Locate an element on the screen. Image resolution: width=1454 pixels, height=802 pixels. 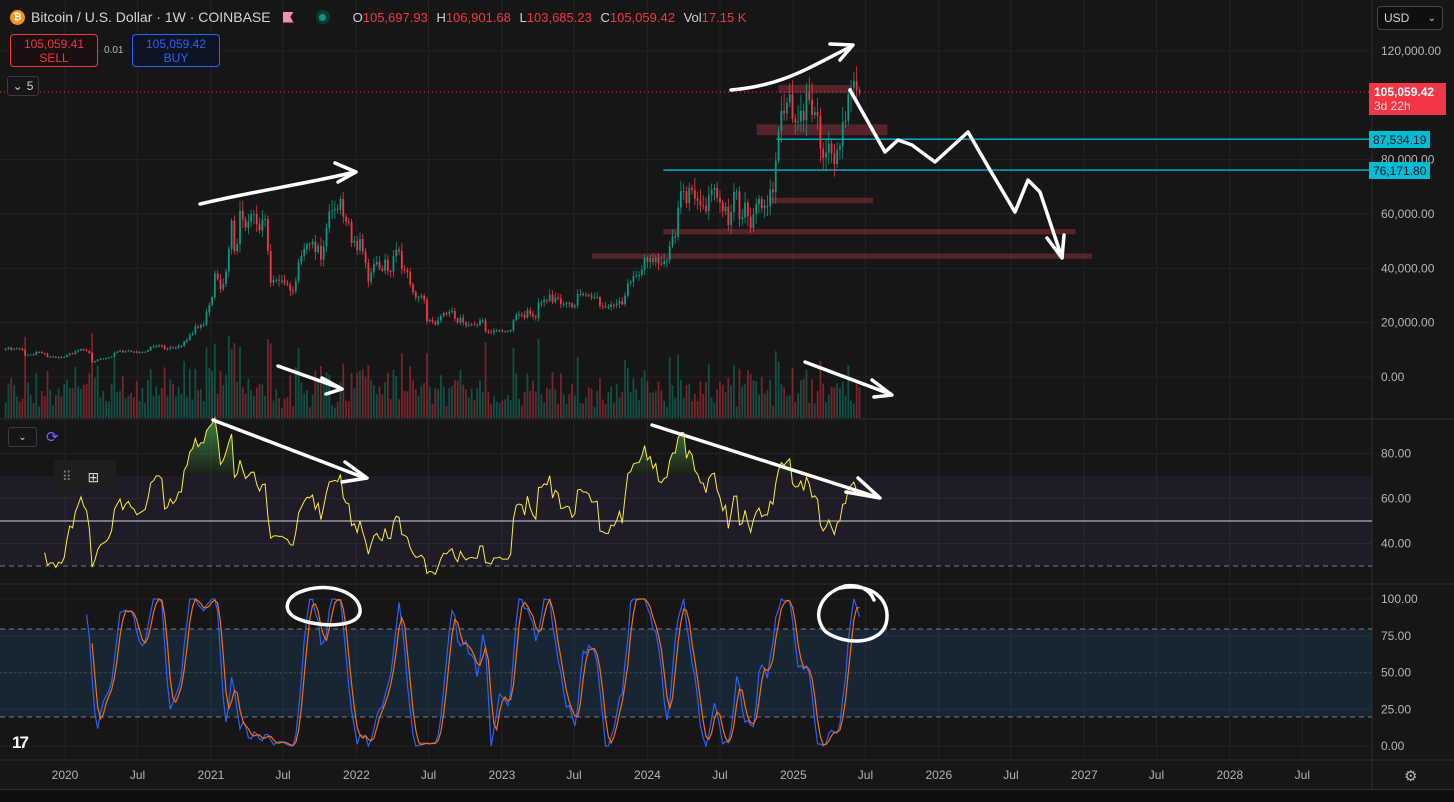
horizontal-levels is located at coordinates (1017, 154).